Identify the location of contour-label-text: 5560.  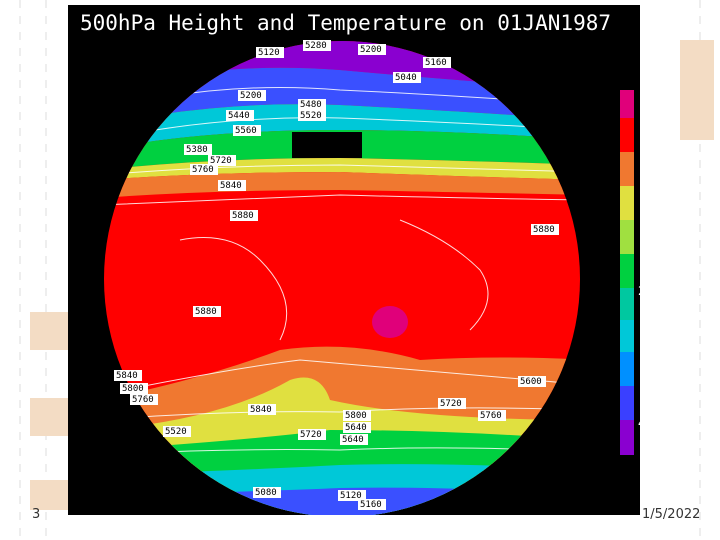
(246, 131).